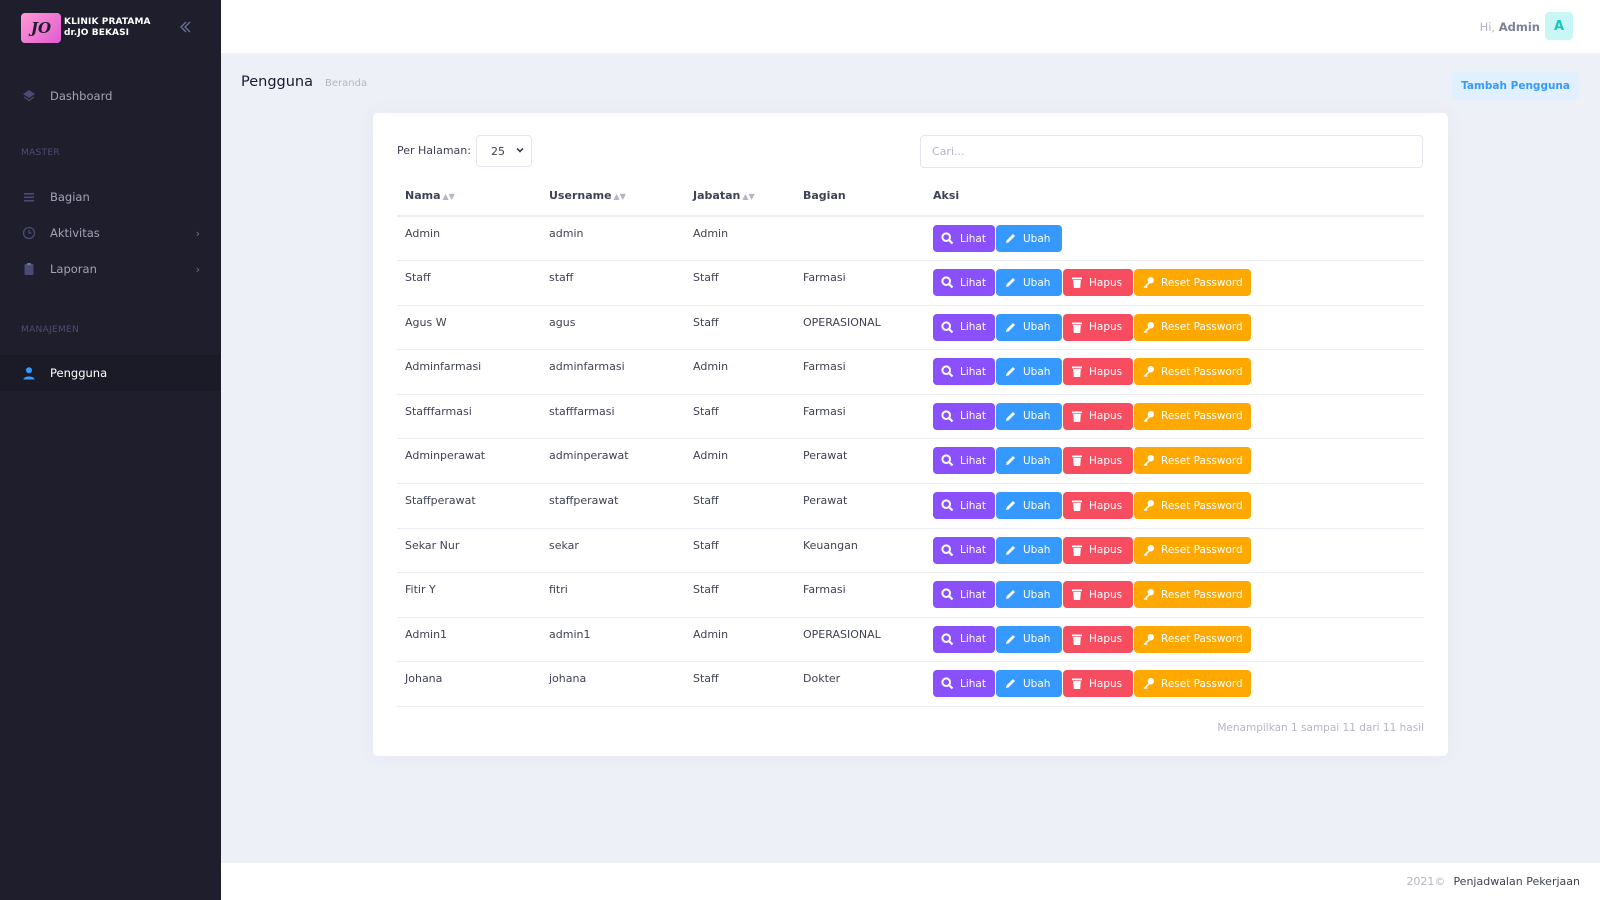 Image resolution: width=1600 pixels, height=900 pixels. Describe the element at coordinates (860, 461) in the screenshot. I see `cell-bagian: Perawat` at that location.